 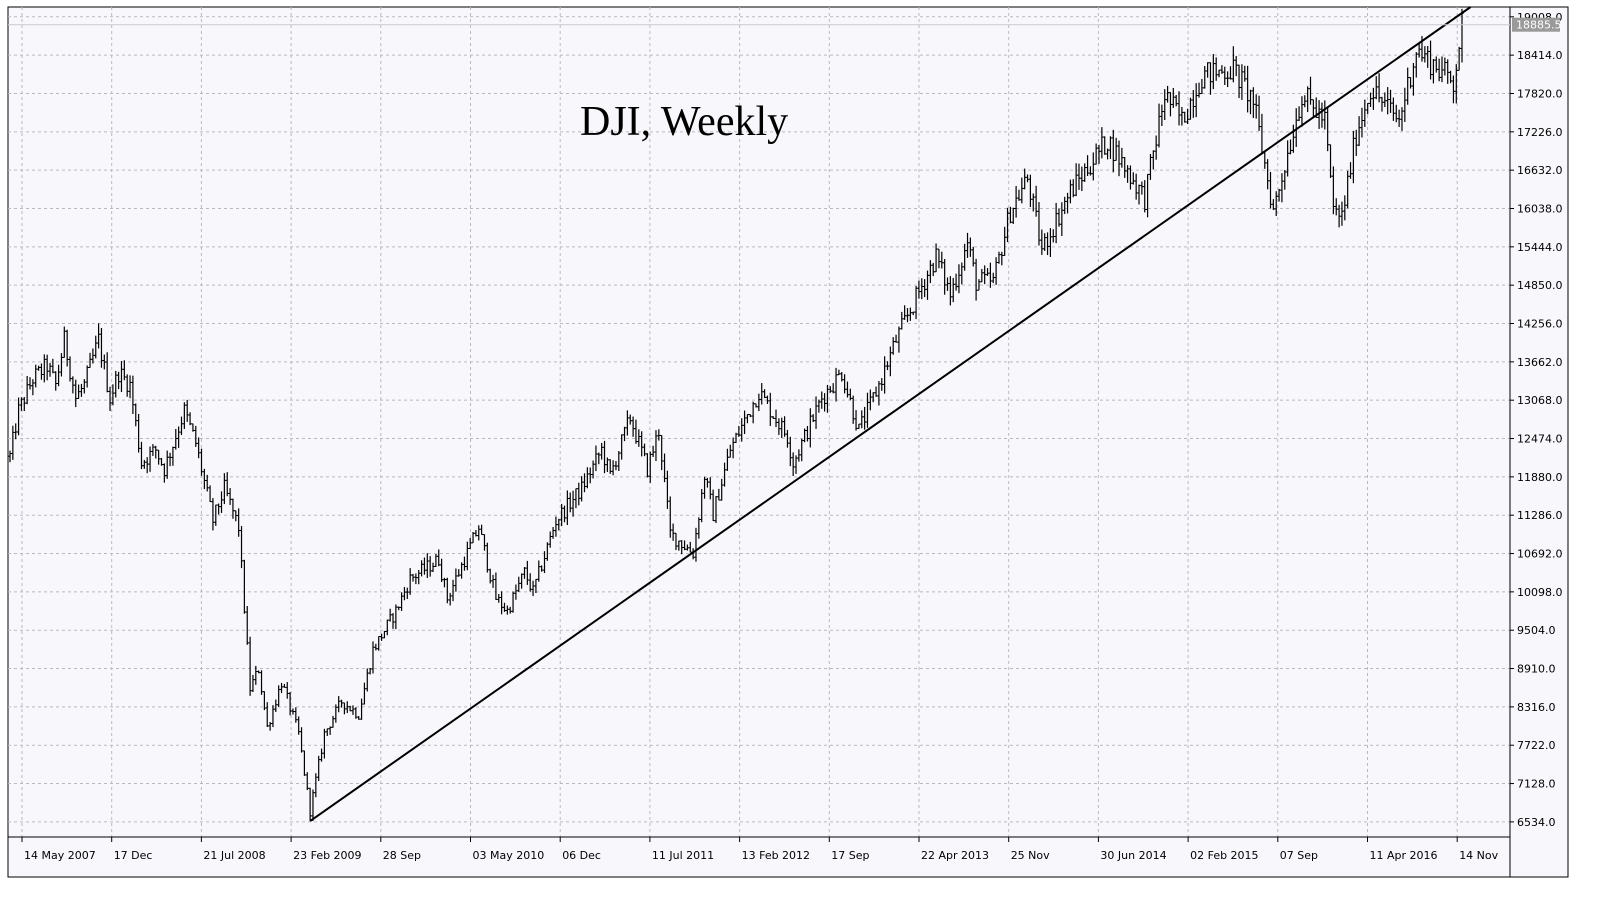 What do you see at coordinates (402, 855) in the screenshot?
I see `x-tick-label: 28 Sep` at bounding box center [402, 855].